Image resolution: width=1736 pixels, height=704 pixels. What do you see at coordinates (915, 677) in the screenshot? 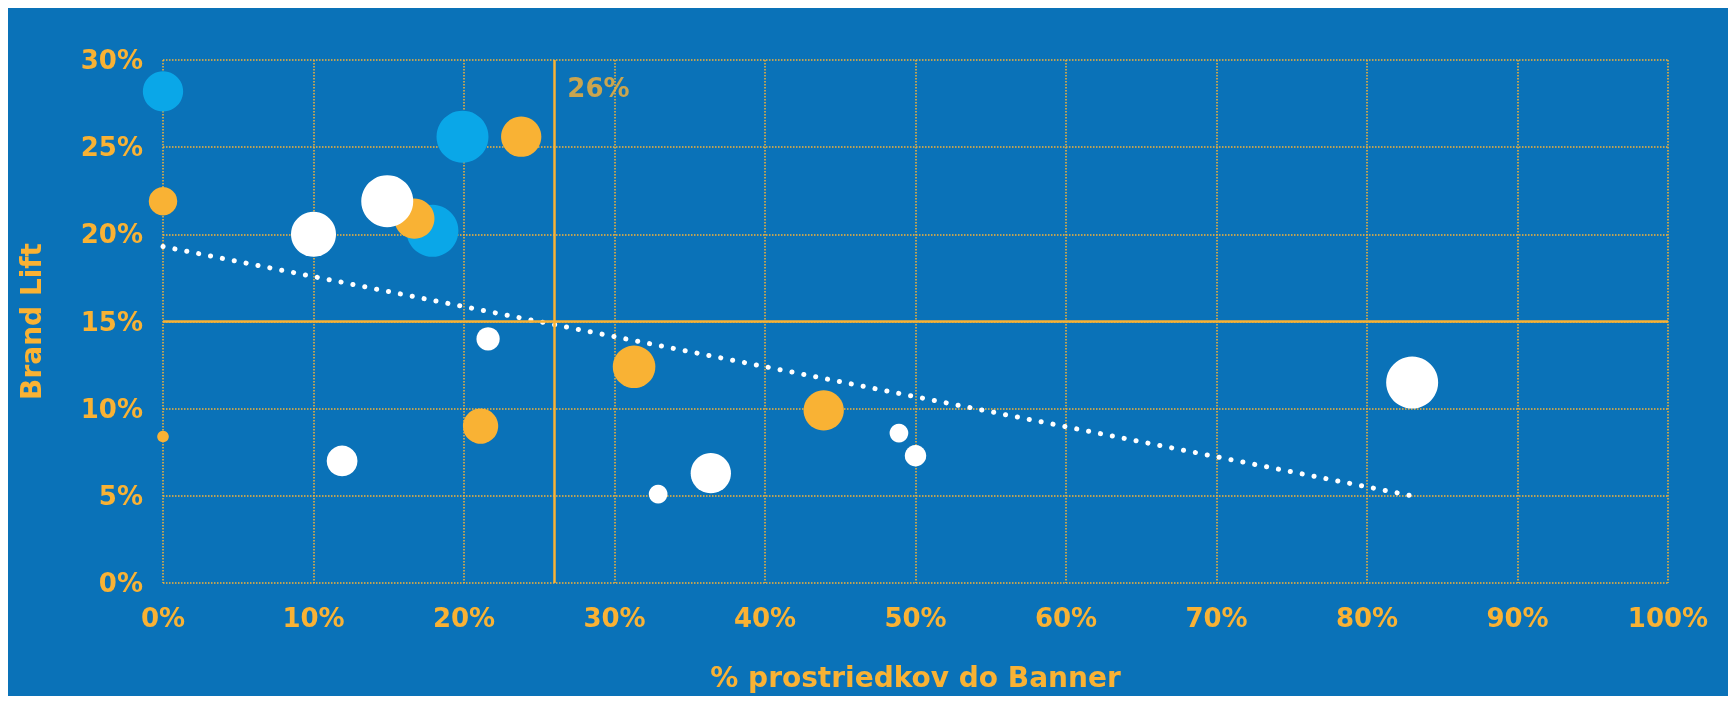
I see `x-axis-title: % prostriedkov do Banner` at bounding box center [915, 677].